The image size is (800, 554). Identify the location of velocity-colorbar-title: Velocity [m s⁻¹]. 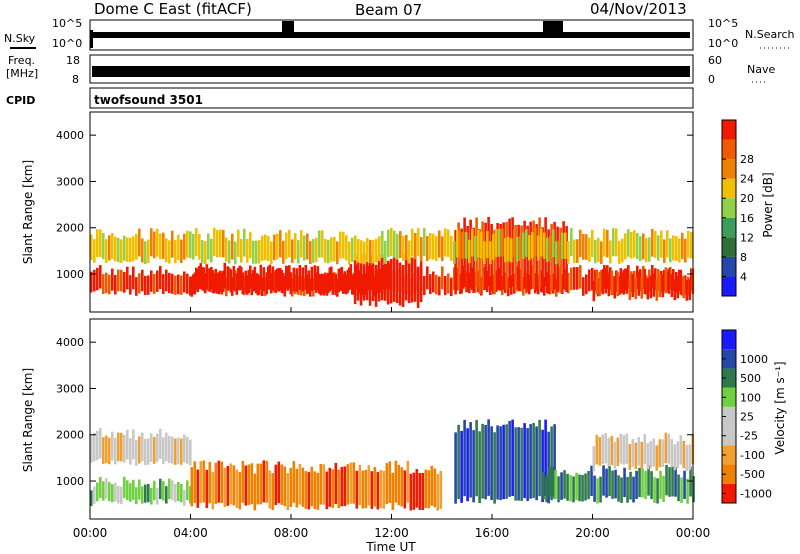
(780, 407).